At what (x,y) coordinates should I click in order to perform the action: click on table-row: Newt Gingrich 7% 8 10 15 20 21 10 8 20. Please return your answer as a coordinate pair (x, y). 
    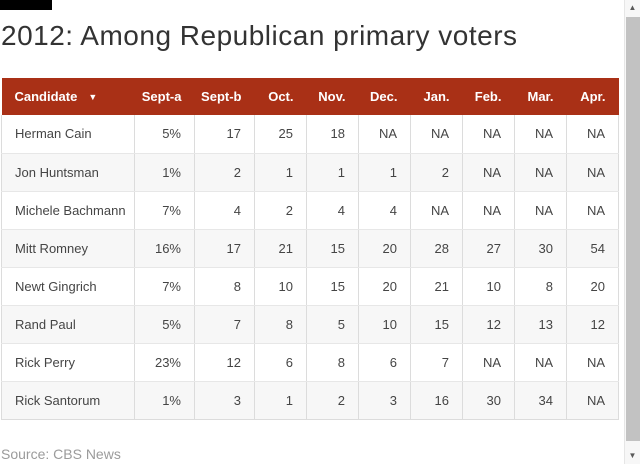
    Looking at the image, I should click on (310, 286).